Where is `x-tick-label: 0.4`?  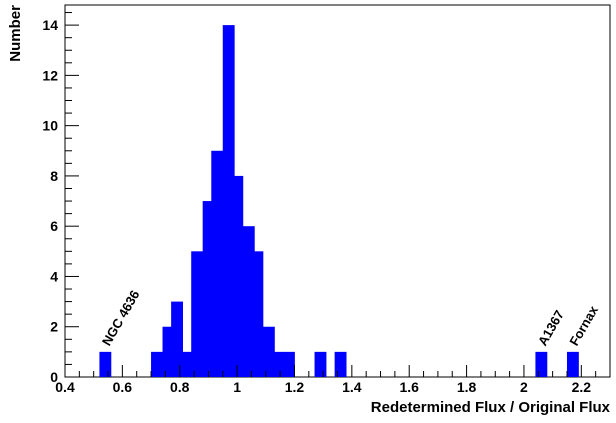 x-tick-label: 0.4 is located at coordinates (65, 387).